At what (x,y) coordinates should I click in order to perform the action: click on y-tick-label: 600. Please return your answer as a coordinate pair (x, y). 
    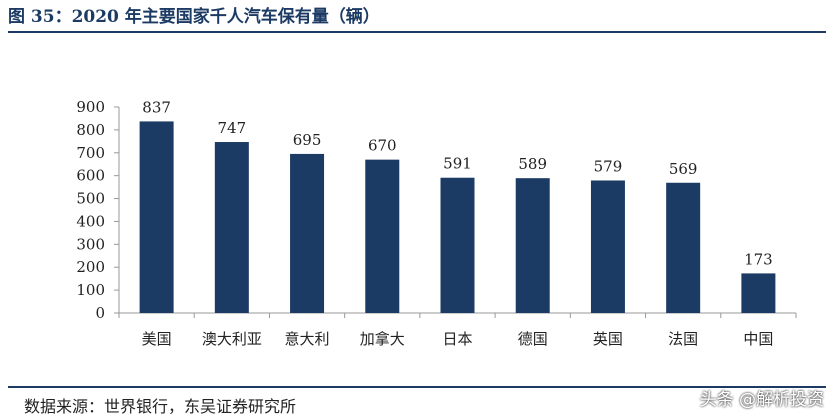
    Looking at the image, I should click on (90, 176).